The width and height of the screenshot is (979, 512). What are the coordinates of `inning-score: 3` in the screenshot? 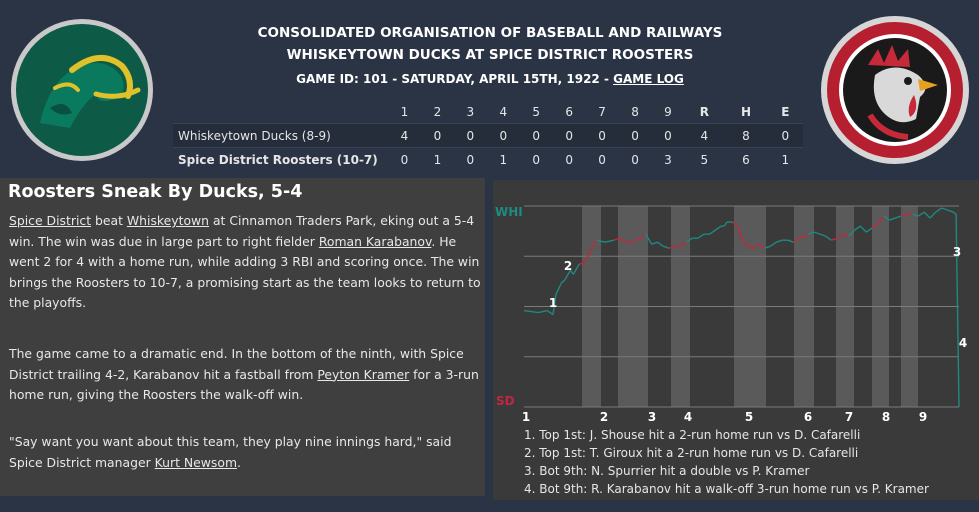 It's located at (668, 159).